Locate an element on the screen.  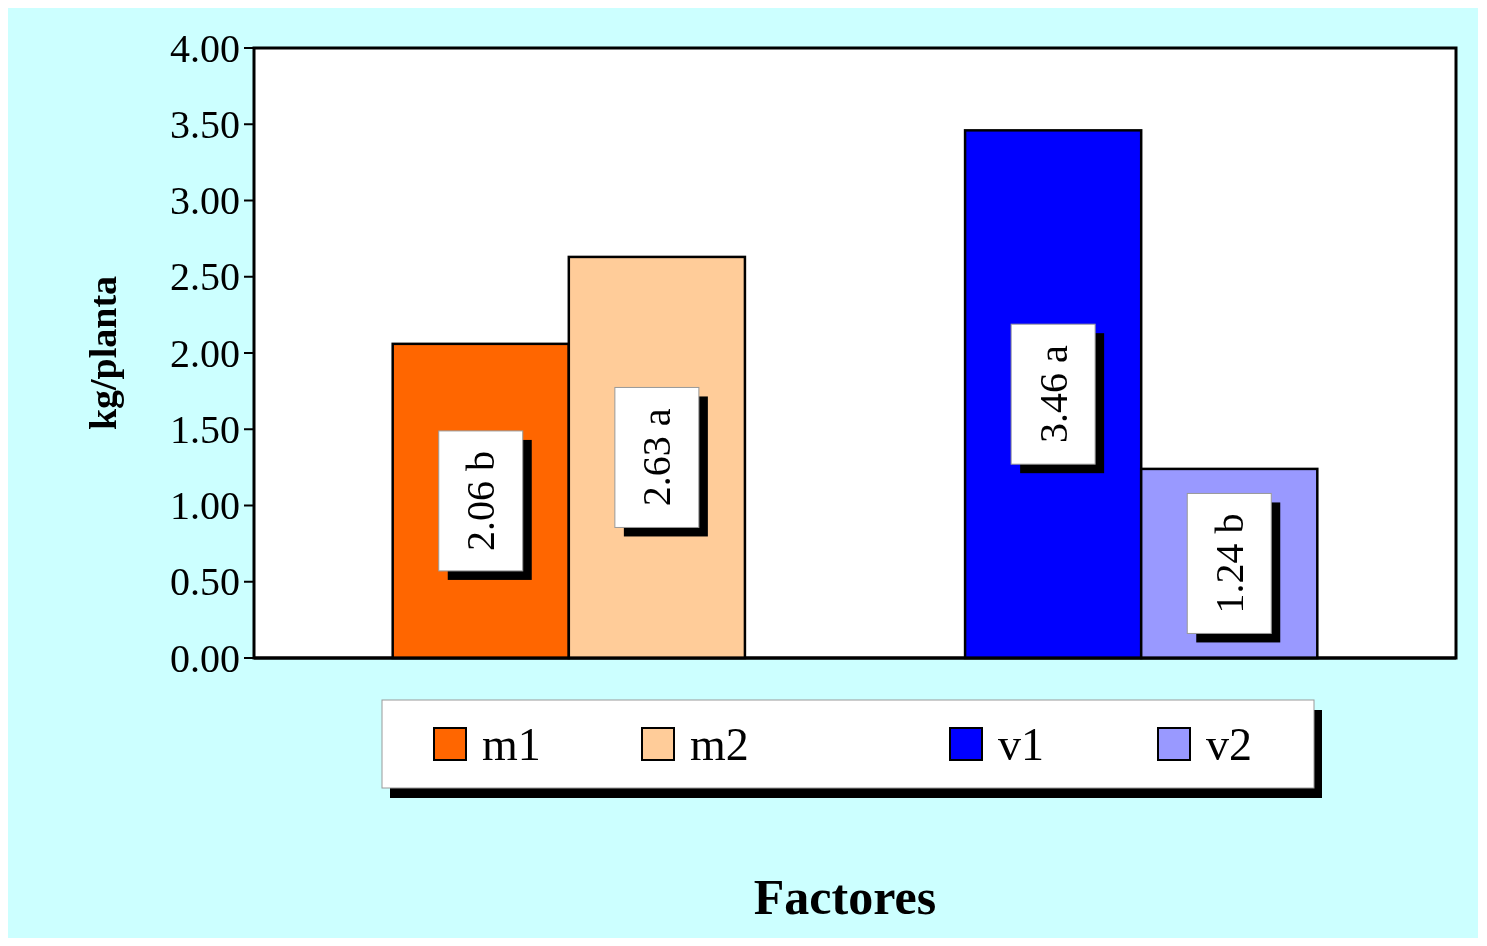
y-tick-label: 1.50 is located at coordinates (205, 429).